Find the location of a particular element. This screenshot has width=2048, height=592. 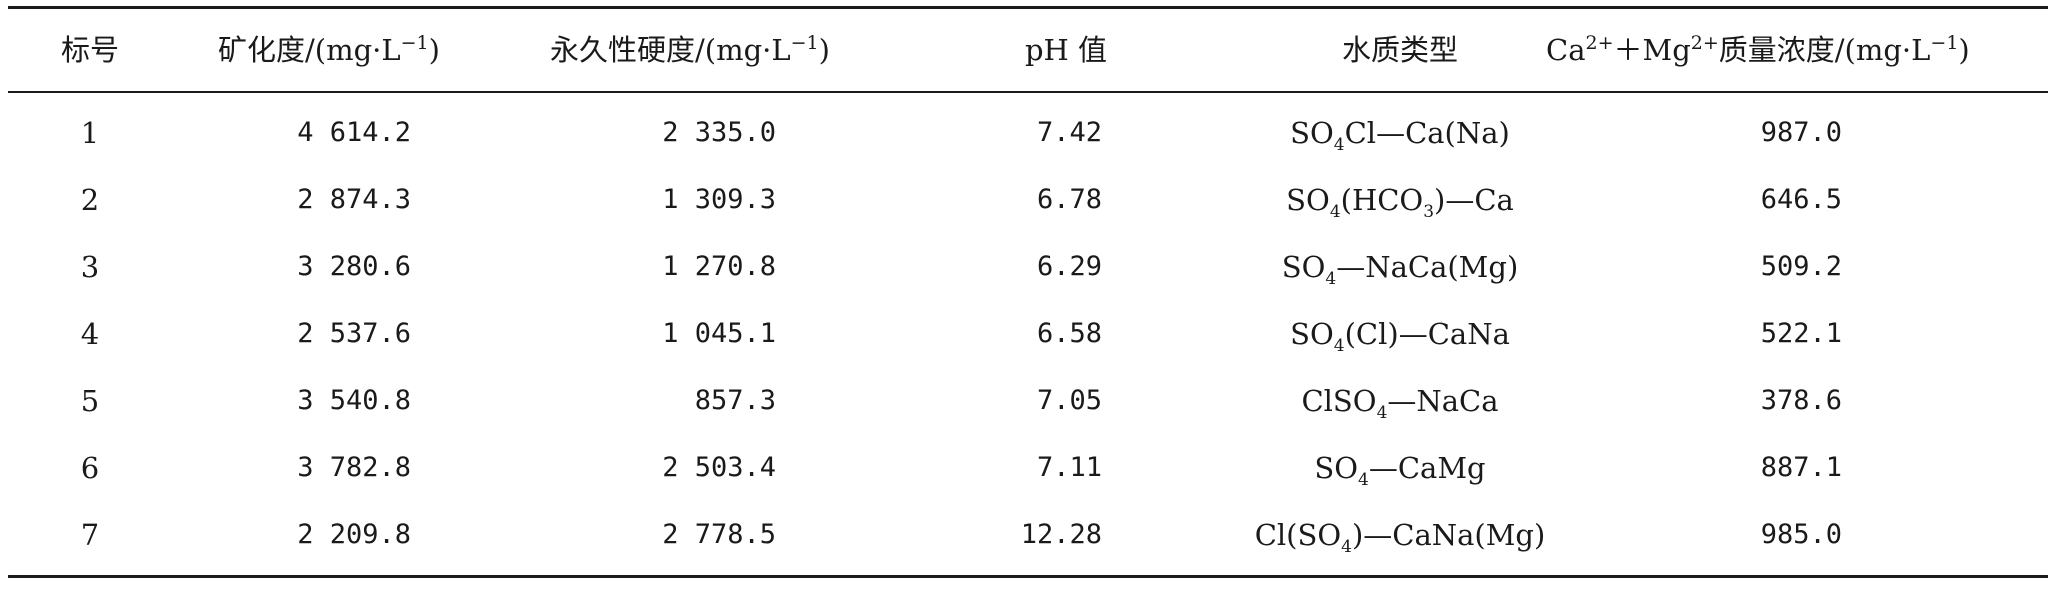

table-cell-concentration: 646.5 is located at coordinates (1801, 199).